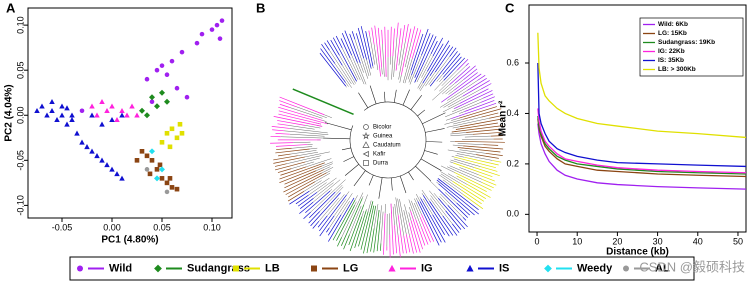  Describe the element at coordinates (218, 268) in the screenshot. I see `legend-label: Sudangrass` at that location.